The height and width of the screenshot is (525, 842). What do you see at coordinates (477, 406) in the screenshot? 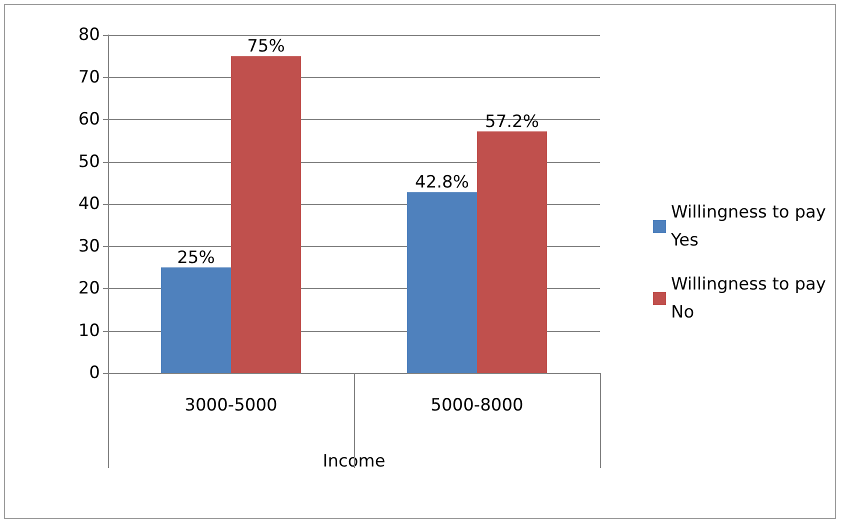
I see `x-tick-label: 5000-8000` at bounding box center [477, 406].